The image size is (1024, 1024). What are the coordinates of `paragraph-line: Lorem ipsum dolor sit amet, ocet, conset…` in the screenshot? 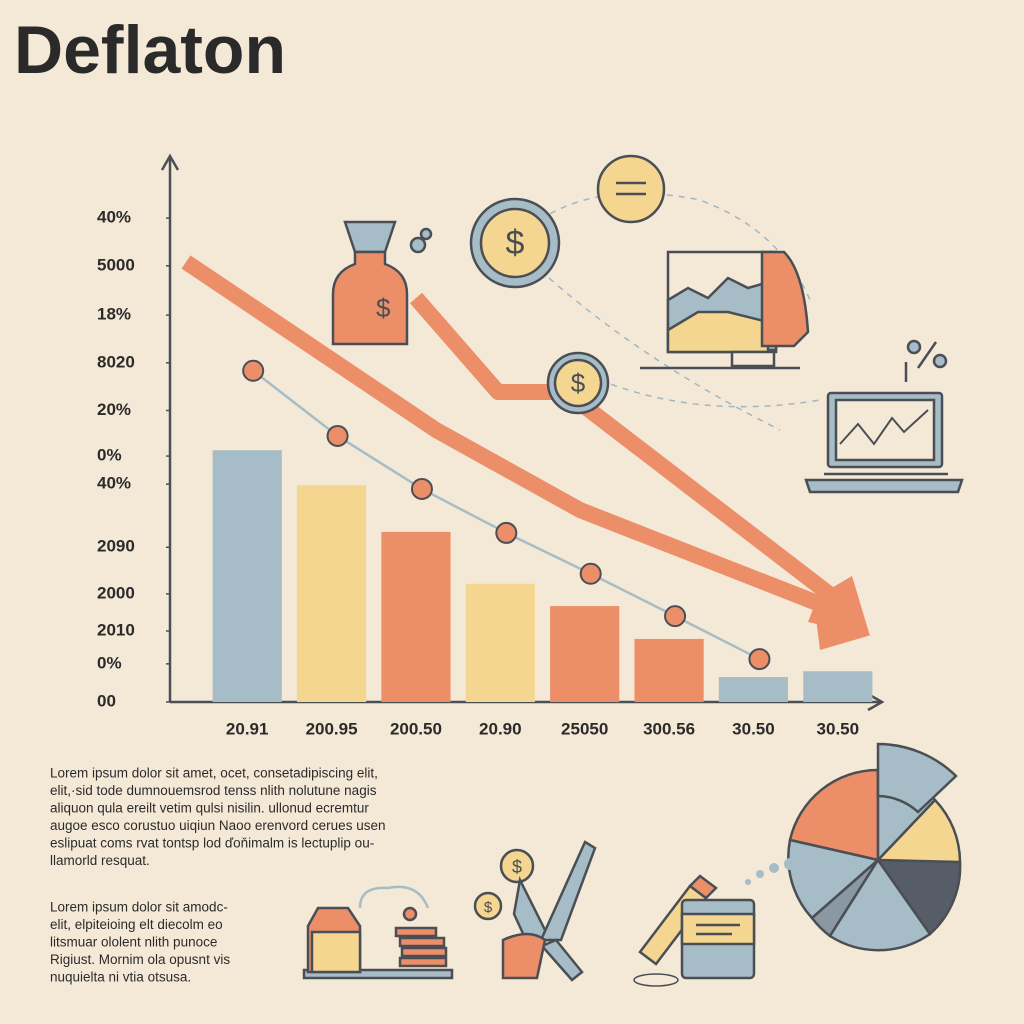 It's located at (214, 773).